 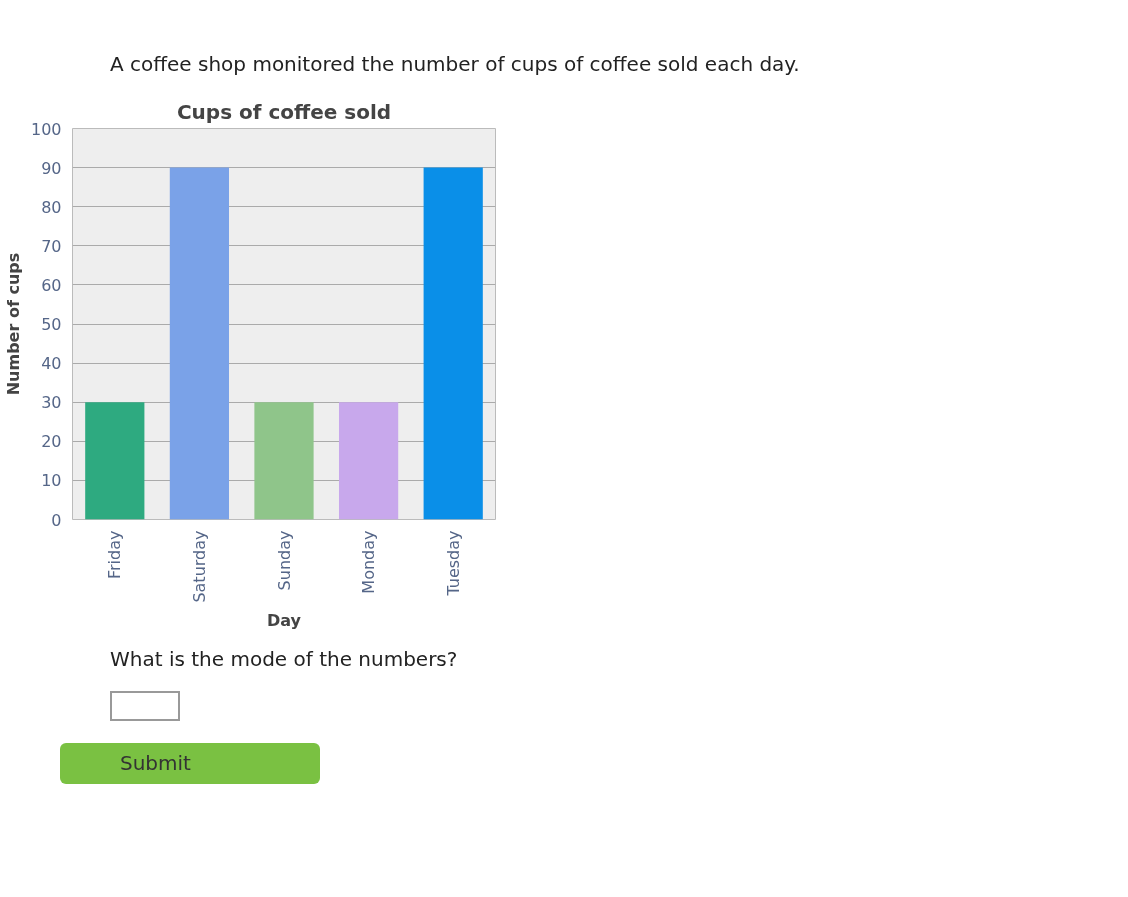 I want to click on y-tick-label: 90, so click(x=51, y=168).